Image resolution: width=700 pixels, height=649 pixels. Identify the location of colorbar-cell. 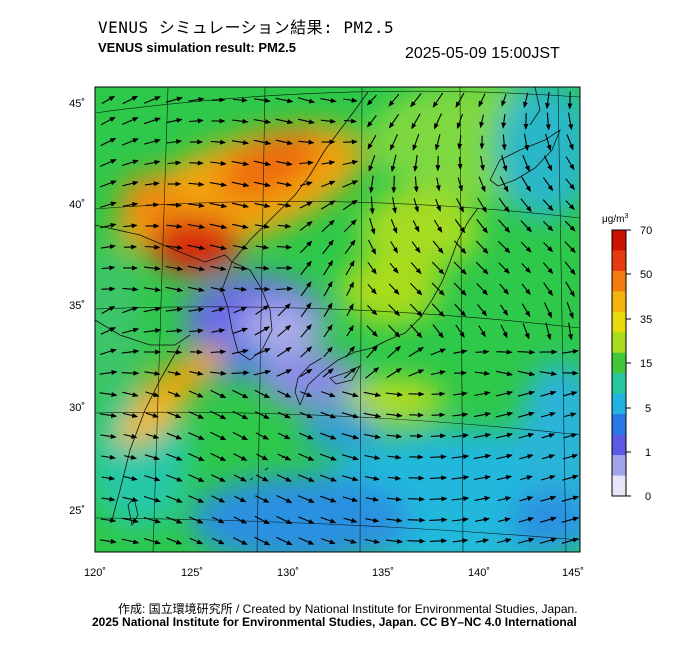
(619, 445).